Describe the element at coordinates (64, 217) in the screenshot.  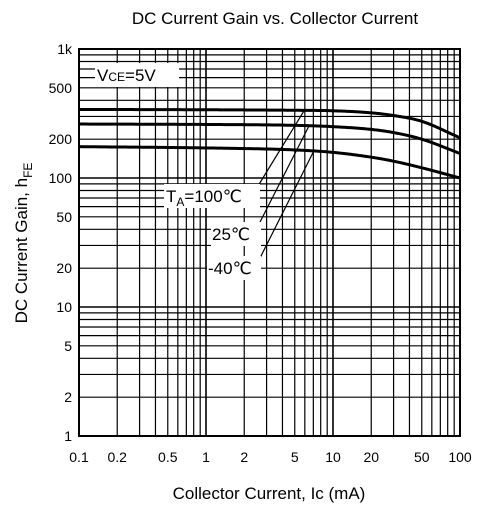
I see `y-tick-label: 50` at that location.